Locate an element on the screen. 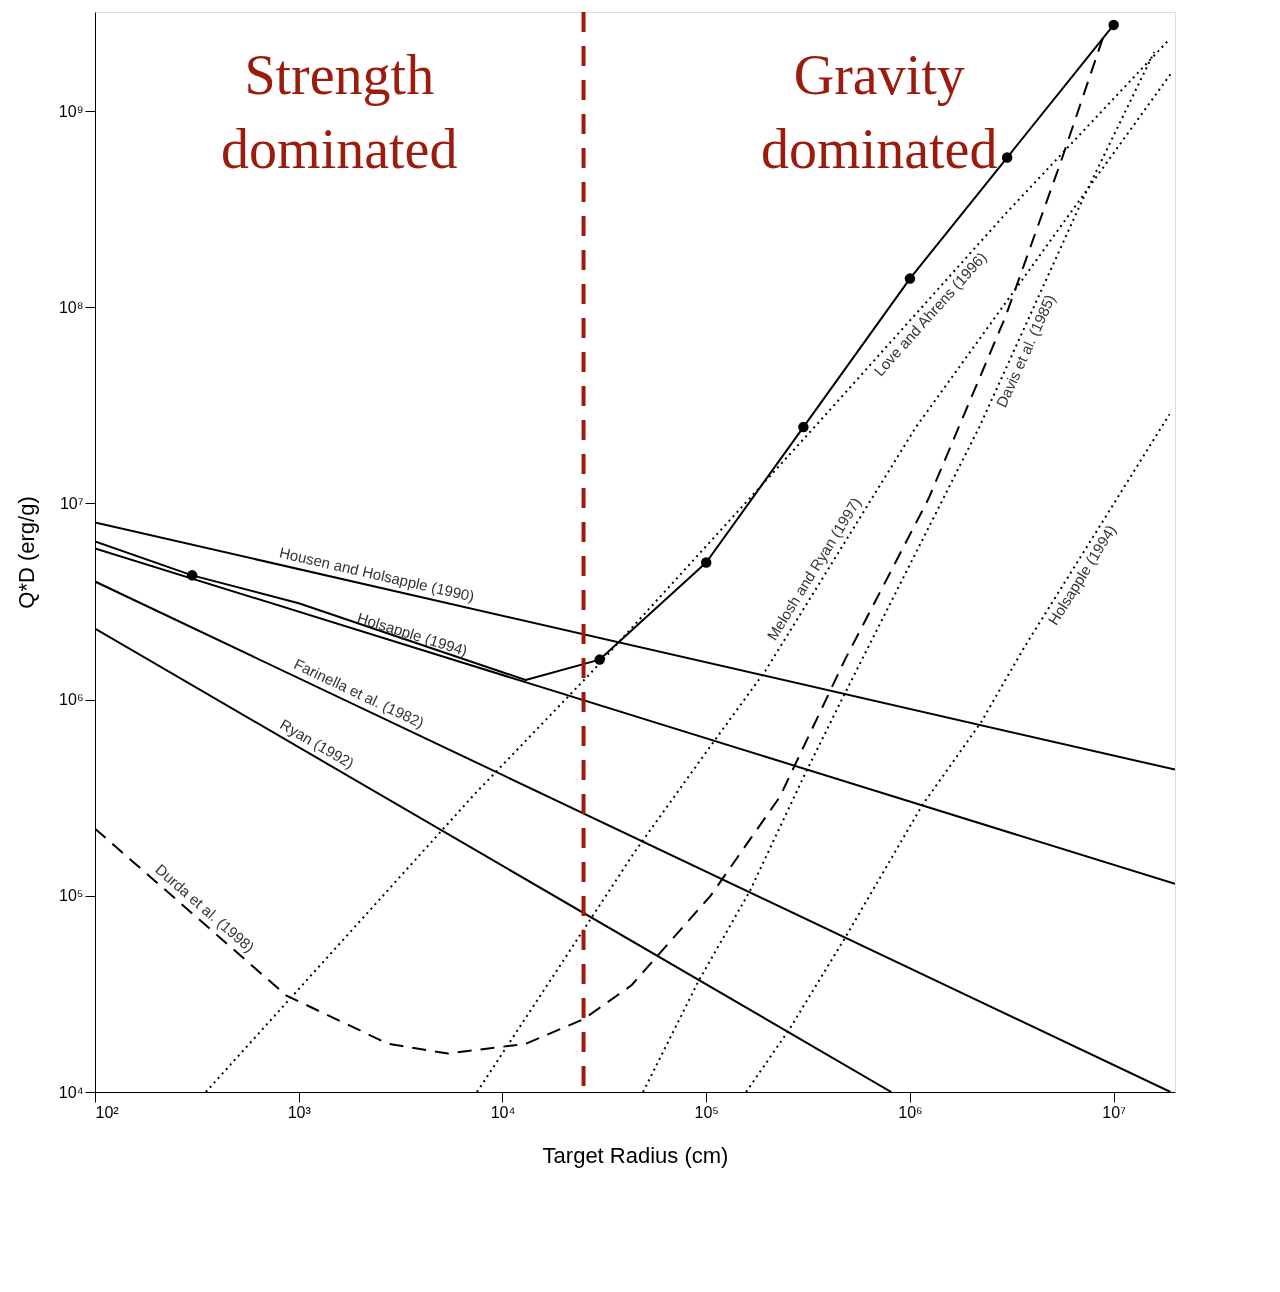 The width and height of the screenshot is (1280, 1292). x-axis-title: Target Radius (cm) is located at coordinates (635, 1155).